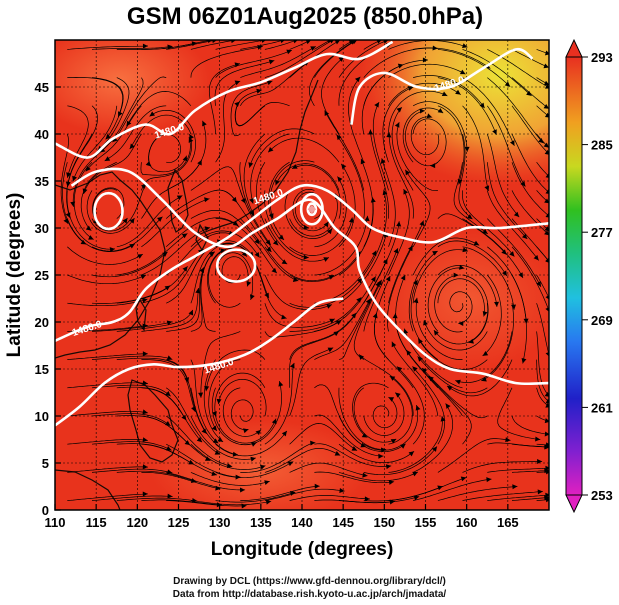  What do you see at coordinates (42, 275) in the screenshot?
I see `y-tick-label: 25` at bounding box center [42, 275].